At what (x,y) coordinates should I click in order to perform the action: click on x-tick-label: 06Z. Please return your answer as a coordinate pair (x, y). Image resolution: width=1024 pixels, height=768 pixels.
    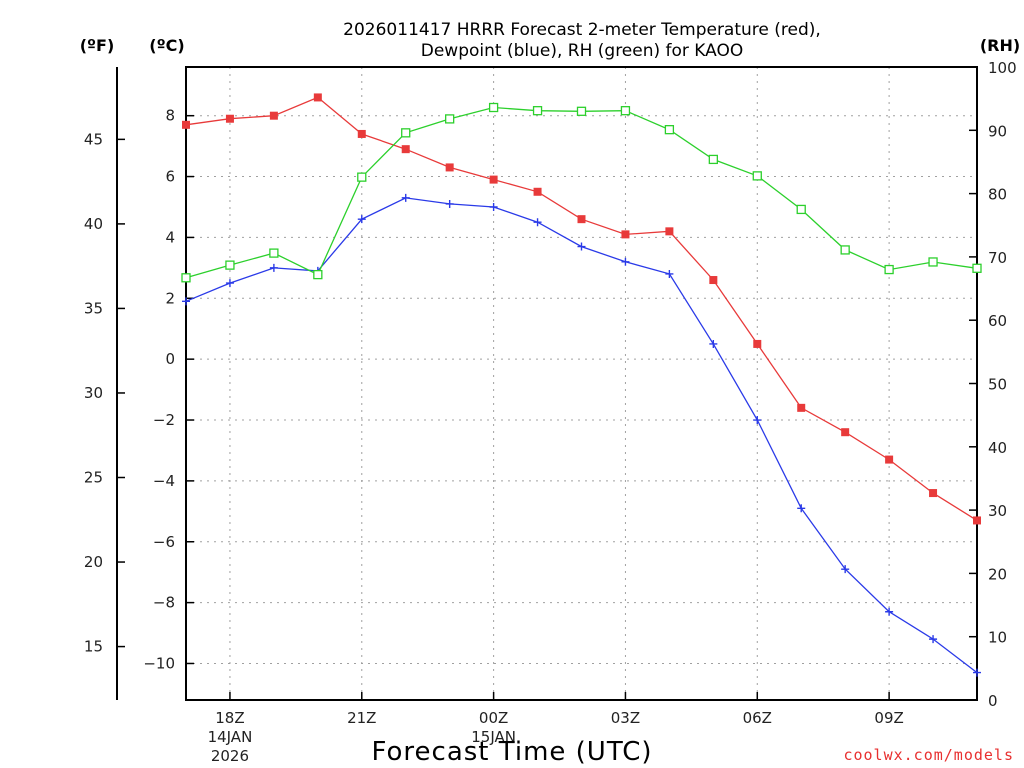
    Looking at the image, I should click on (757, 718).